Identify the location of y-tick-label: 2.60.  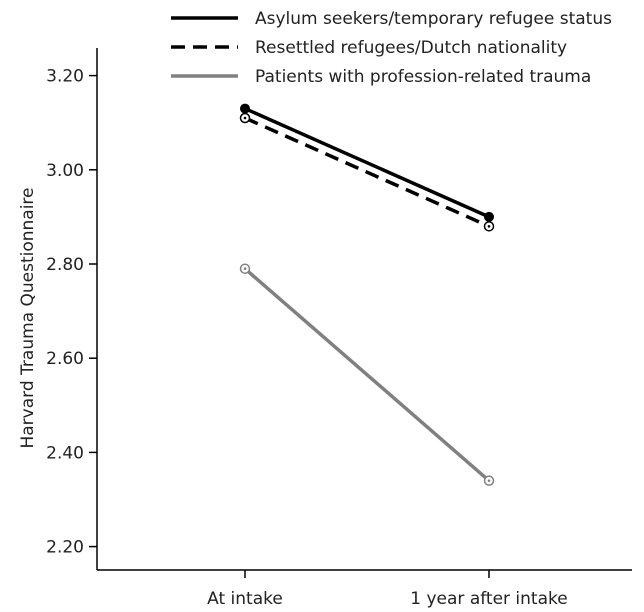
(65, 359).